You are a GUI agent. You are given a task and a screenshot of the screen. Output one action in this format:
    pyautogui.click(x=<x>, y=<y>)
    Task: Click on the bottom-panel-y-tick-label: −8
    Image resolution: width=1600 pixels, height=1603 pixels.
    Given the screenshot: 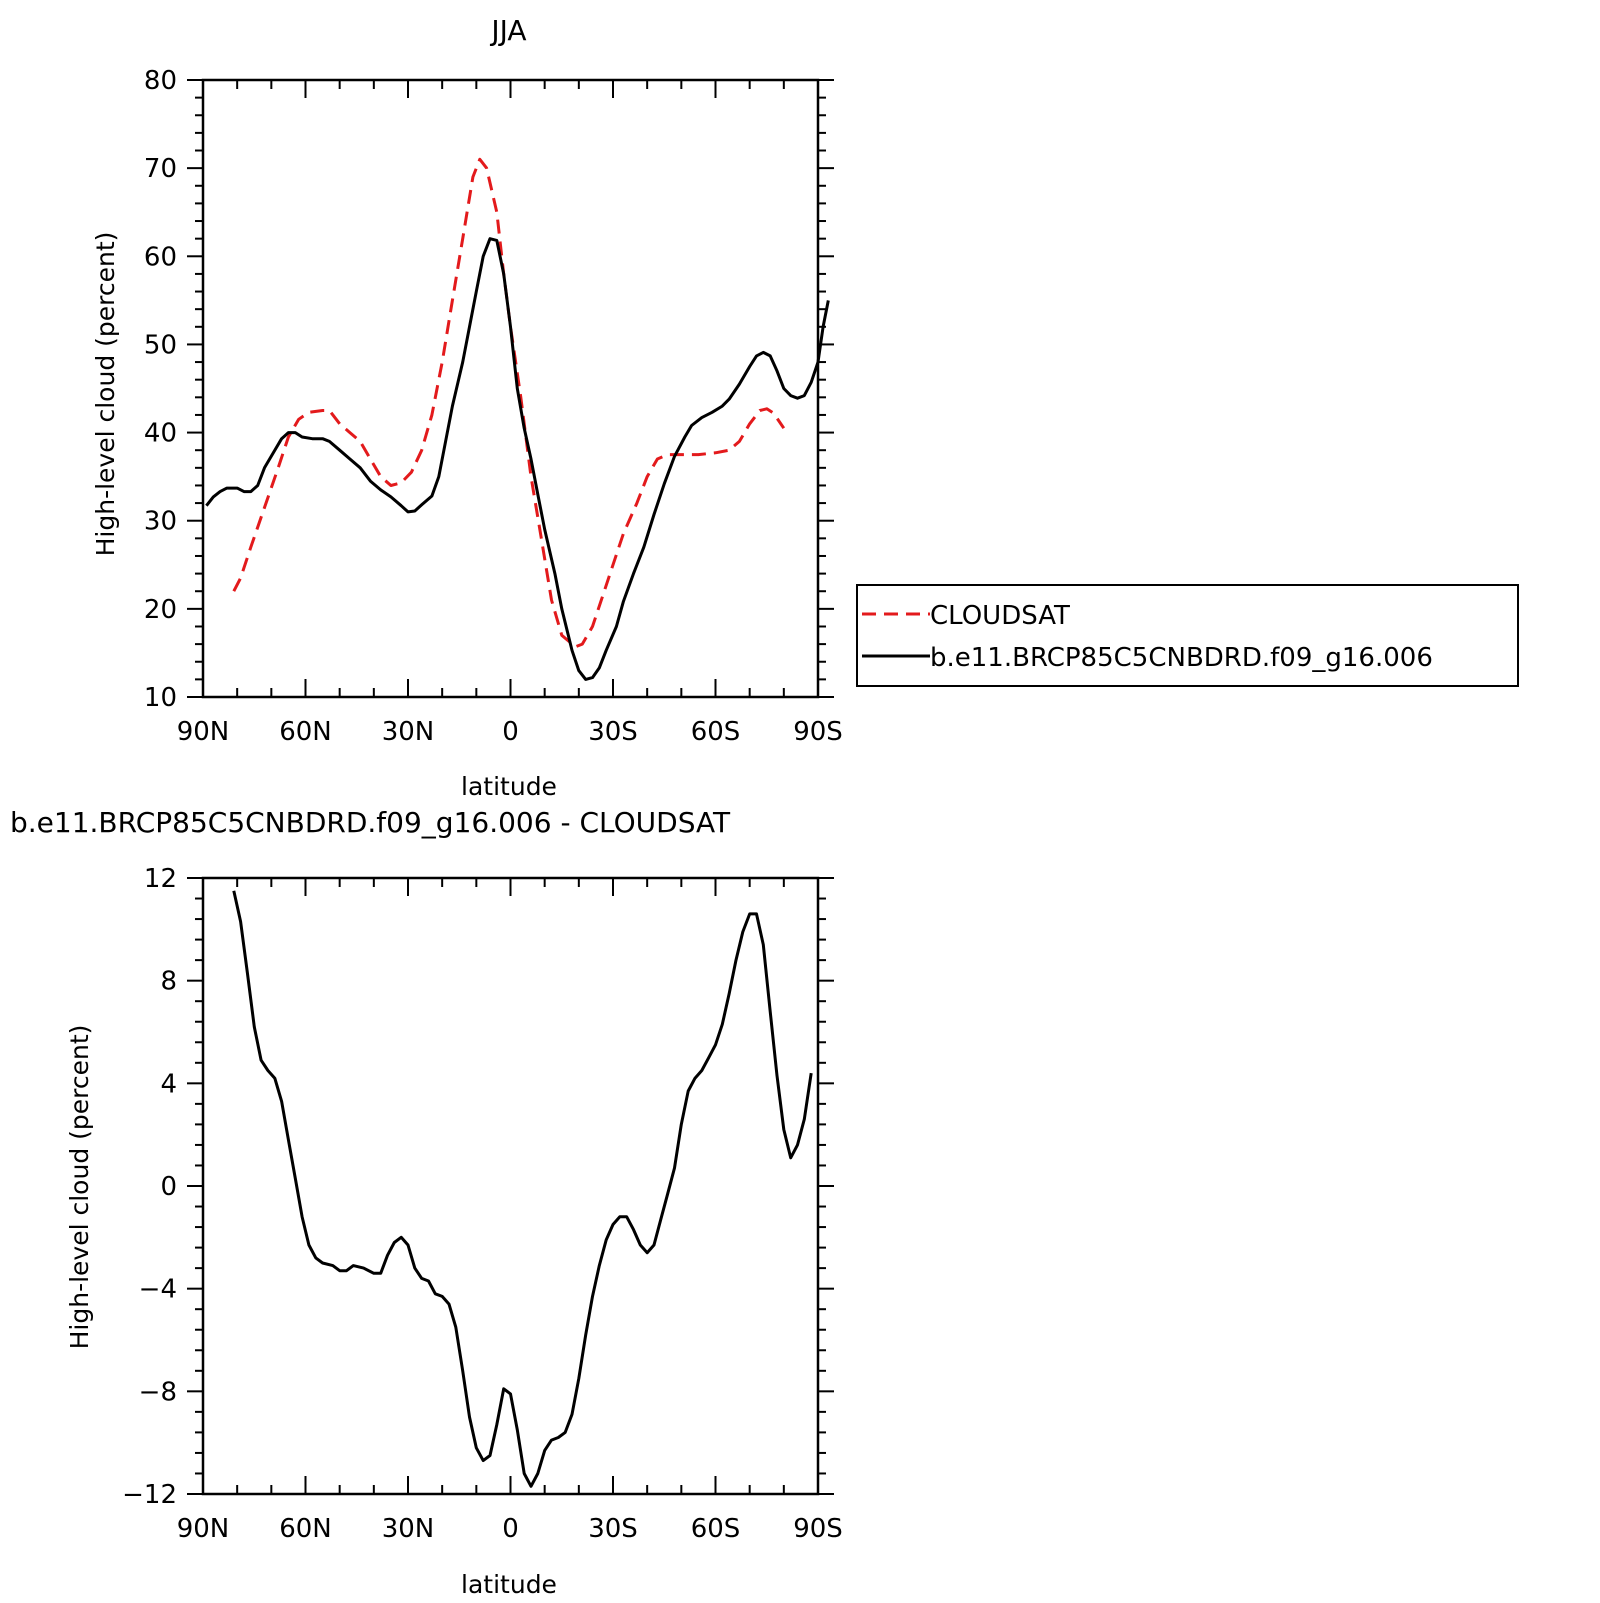 What is the action you would take?
    pyautogui.click(x=158, y=1392)
    